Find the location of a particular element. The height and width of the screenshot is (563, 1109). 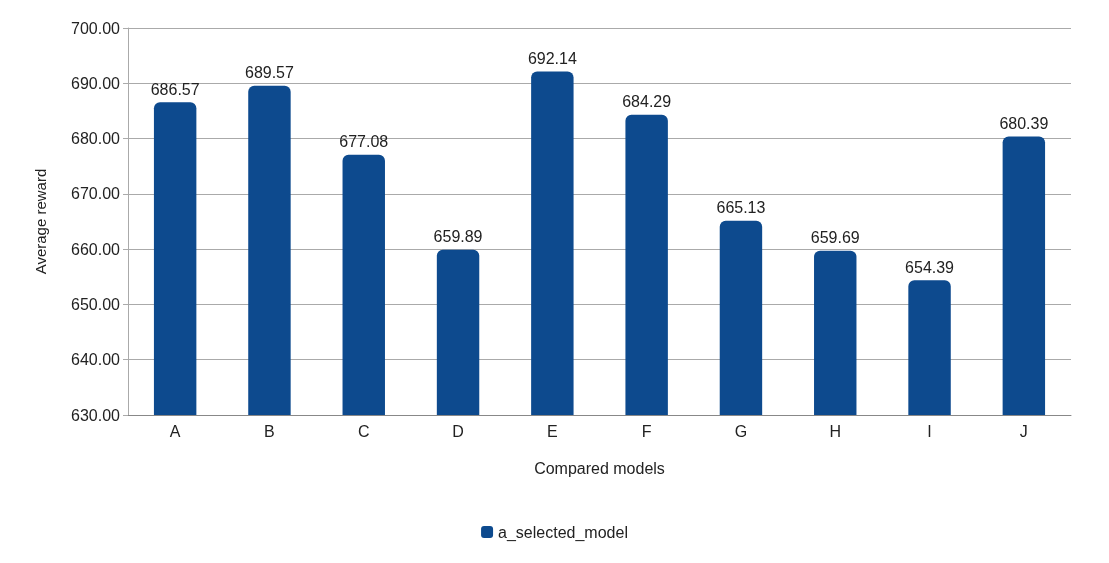

x-axis-title: Compared models is located at coordinates (599, 468).